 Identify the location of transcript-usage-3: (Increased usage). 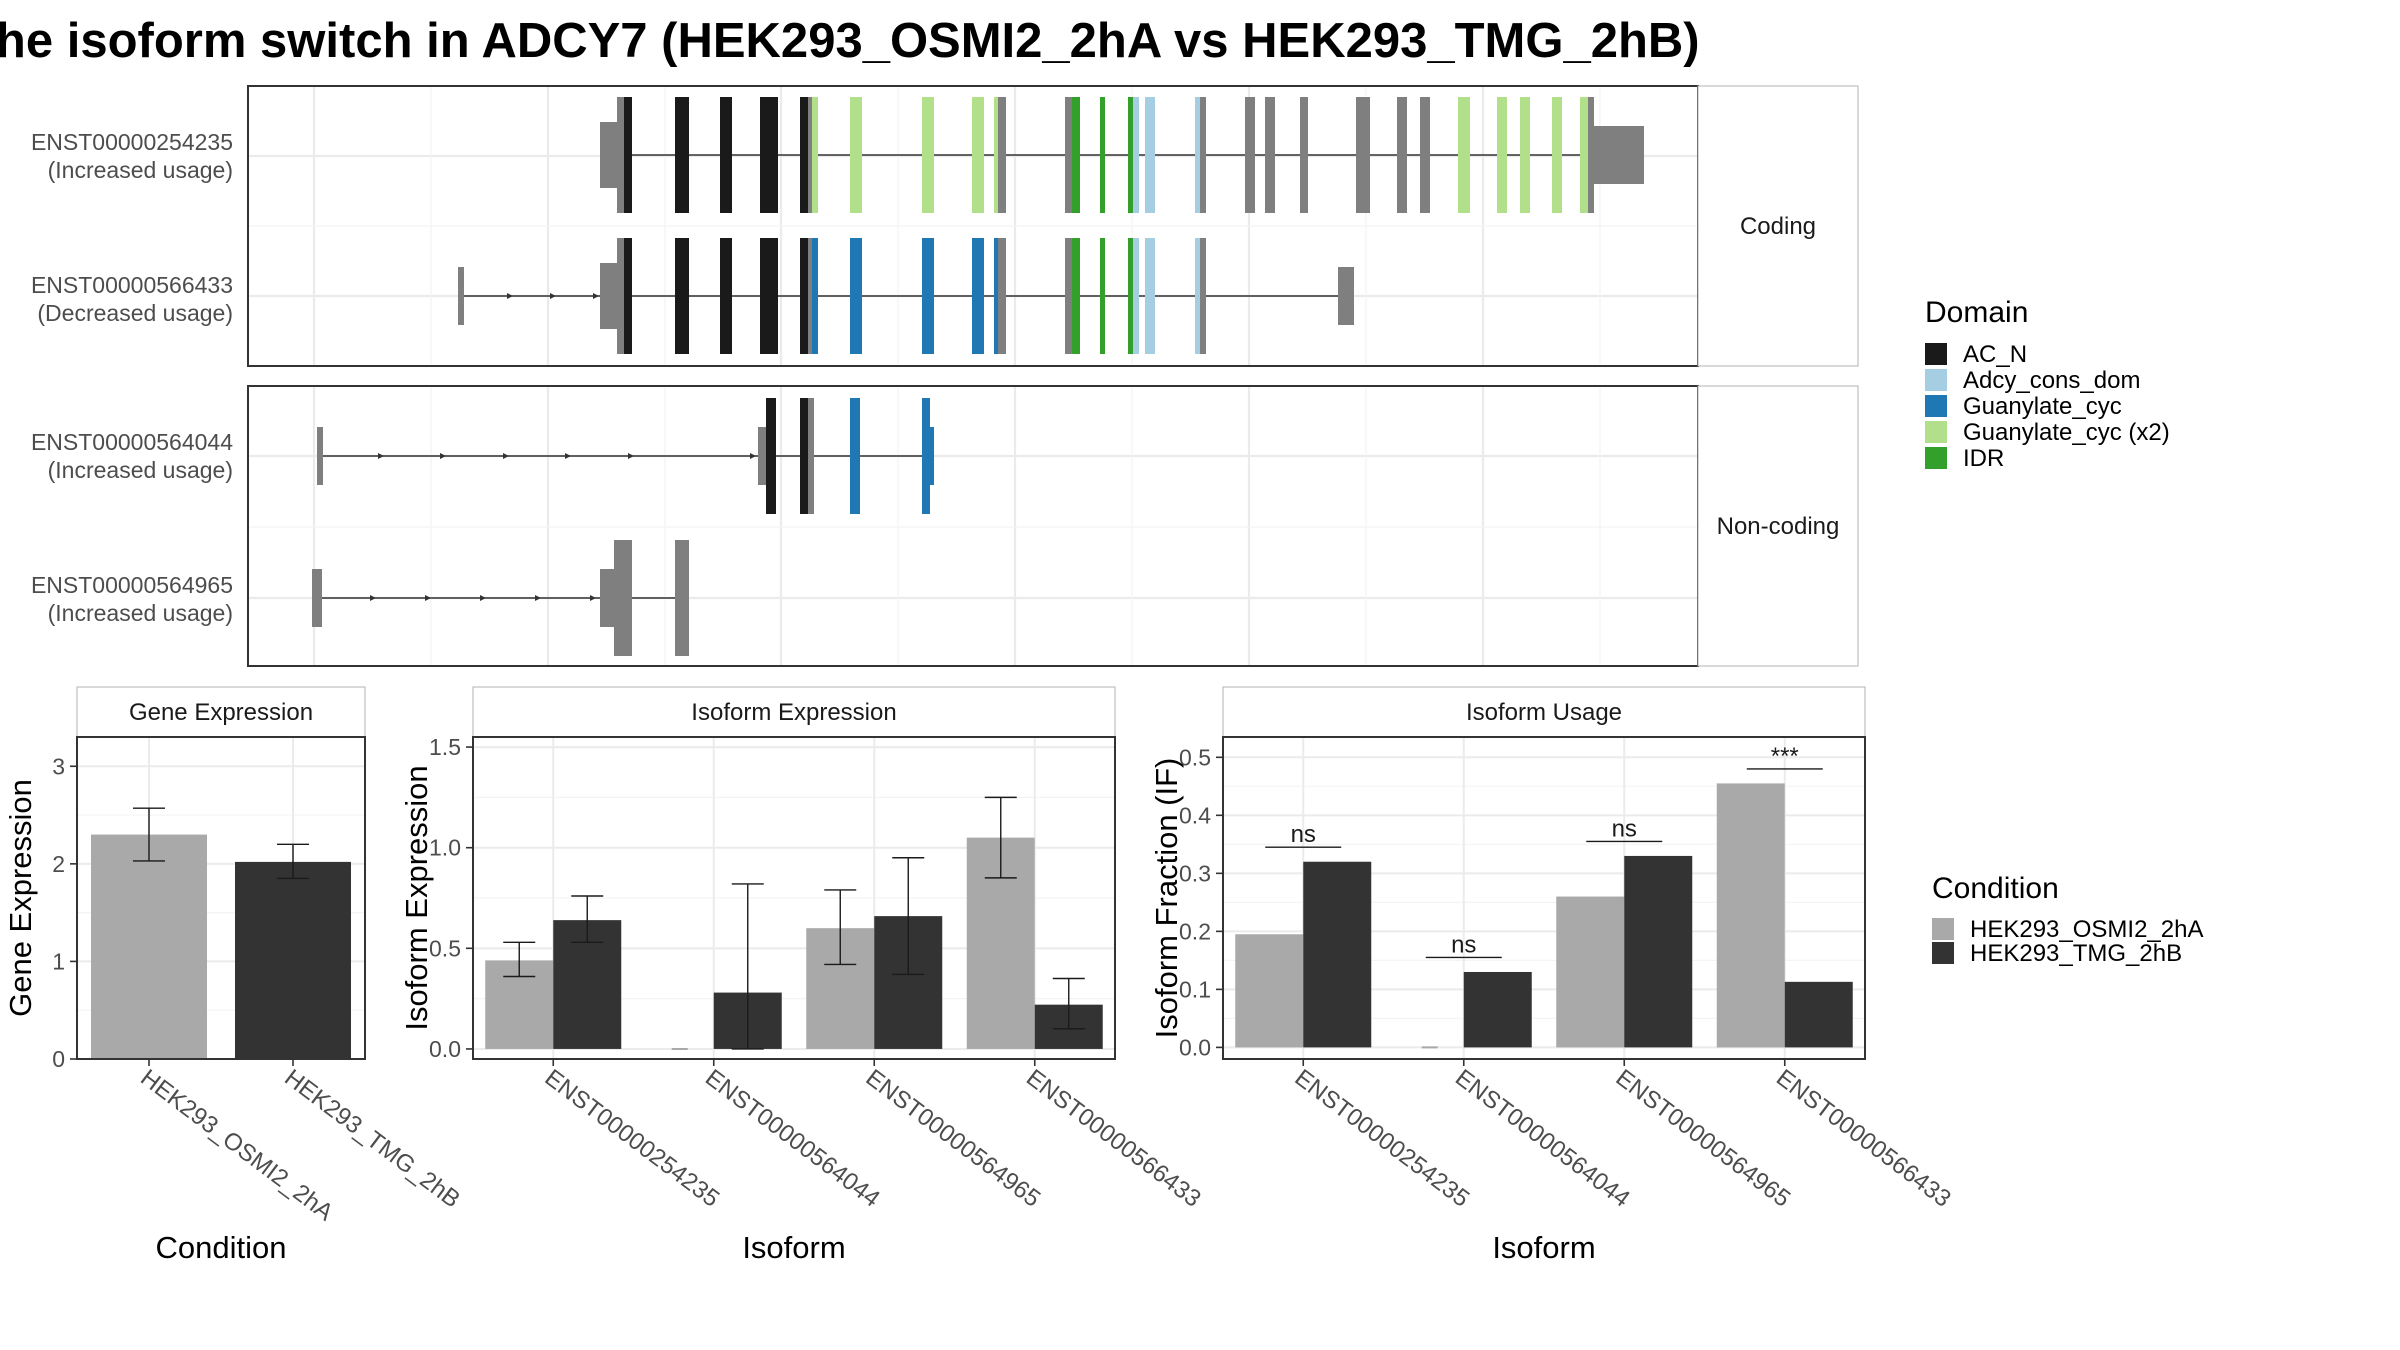
(140, 613).